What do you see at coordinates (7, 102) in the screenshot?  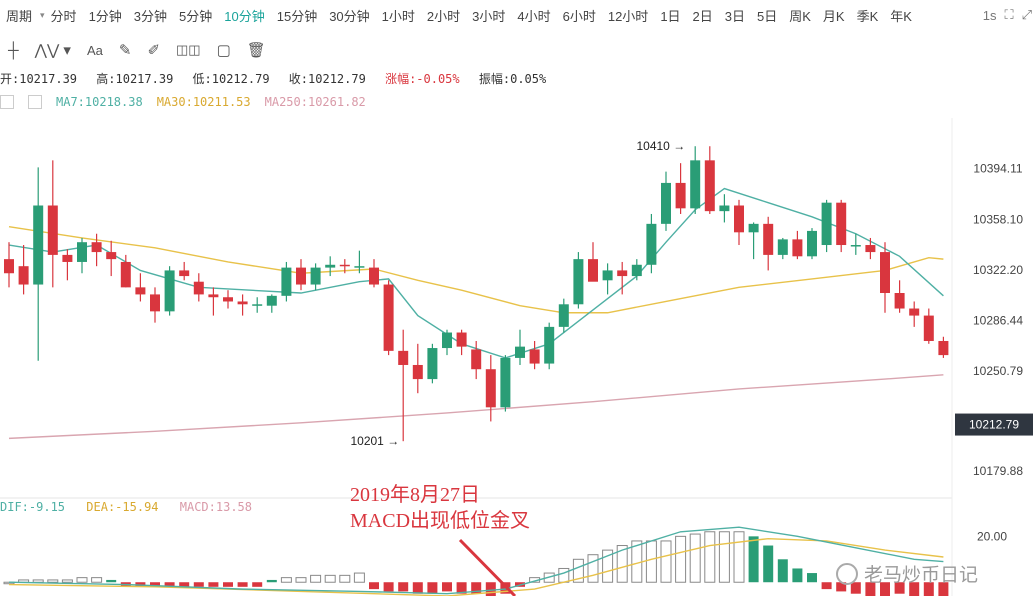 I see `settings-icon` at bounding box center [7, 102].